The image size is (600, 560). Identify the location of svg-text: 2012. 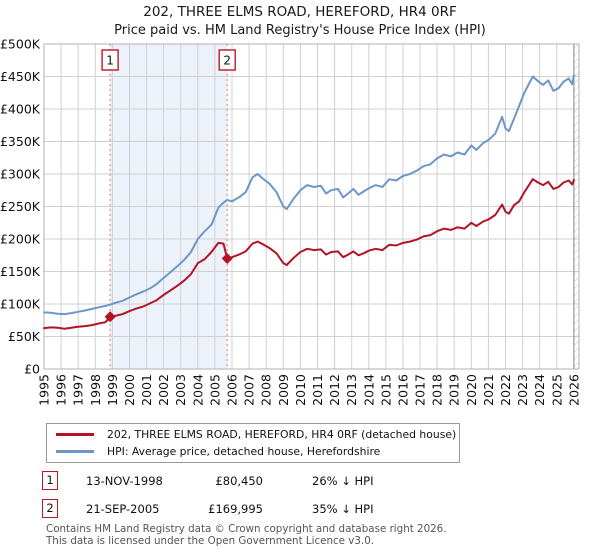
(334, 390).